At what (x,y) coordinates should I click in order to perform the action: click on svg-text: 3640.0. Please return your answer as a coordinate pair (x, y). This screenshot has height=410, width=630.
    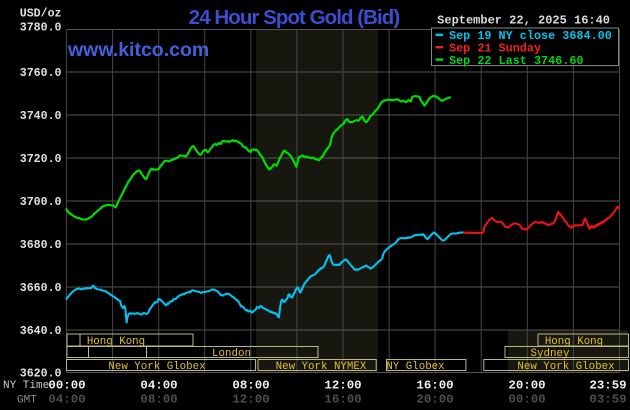
    Looking at the image, I should click on (41, 331).